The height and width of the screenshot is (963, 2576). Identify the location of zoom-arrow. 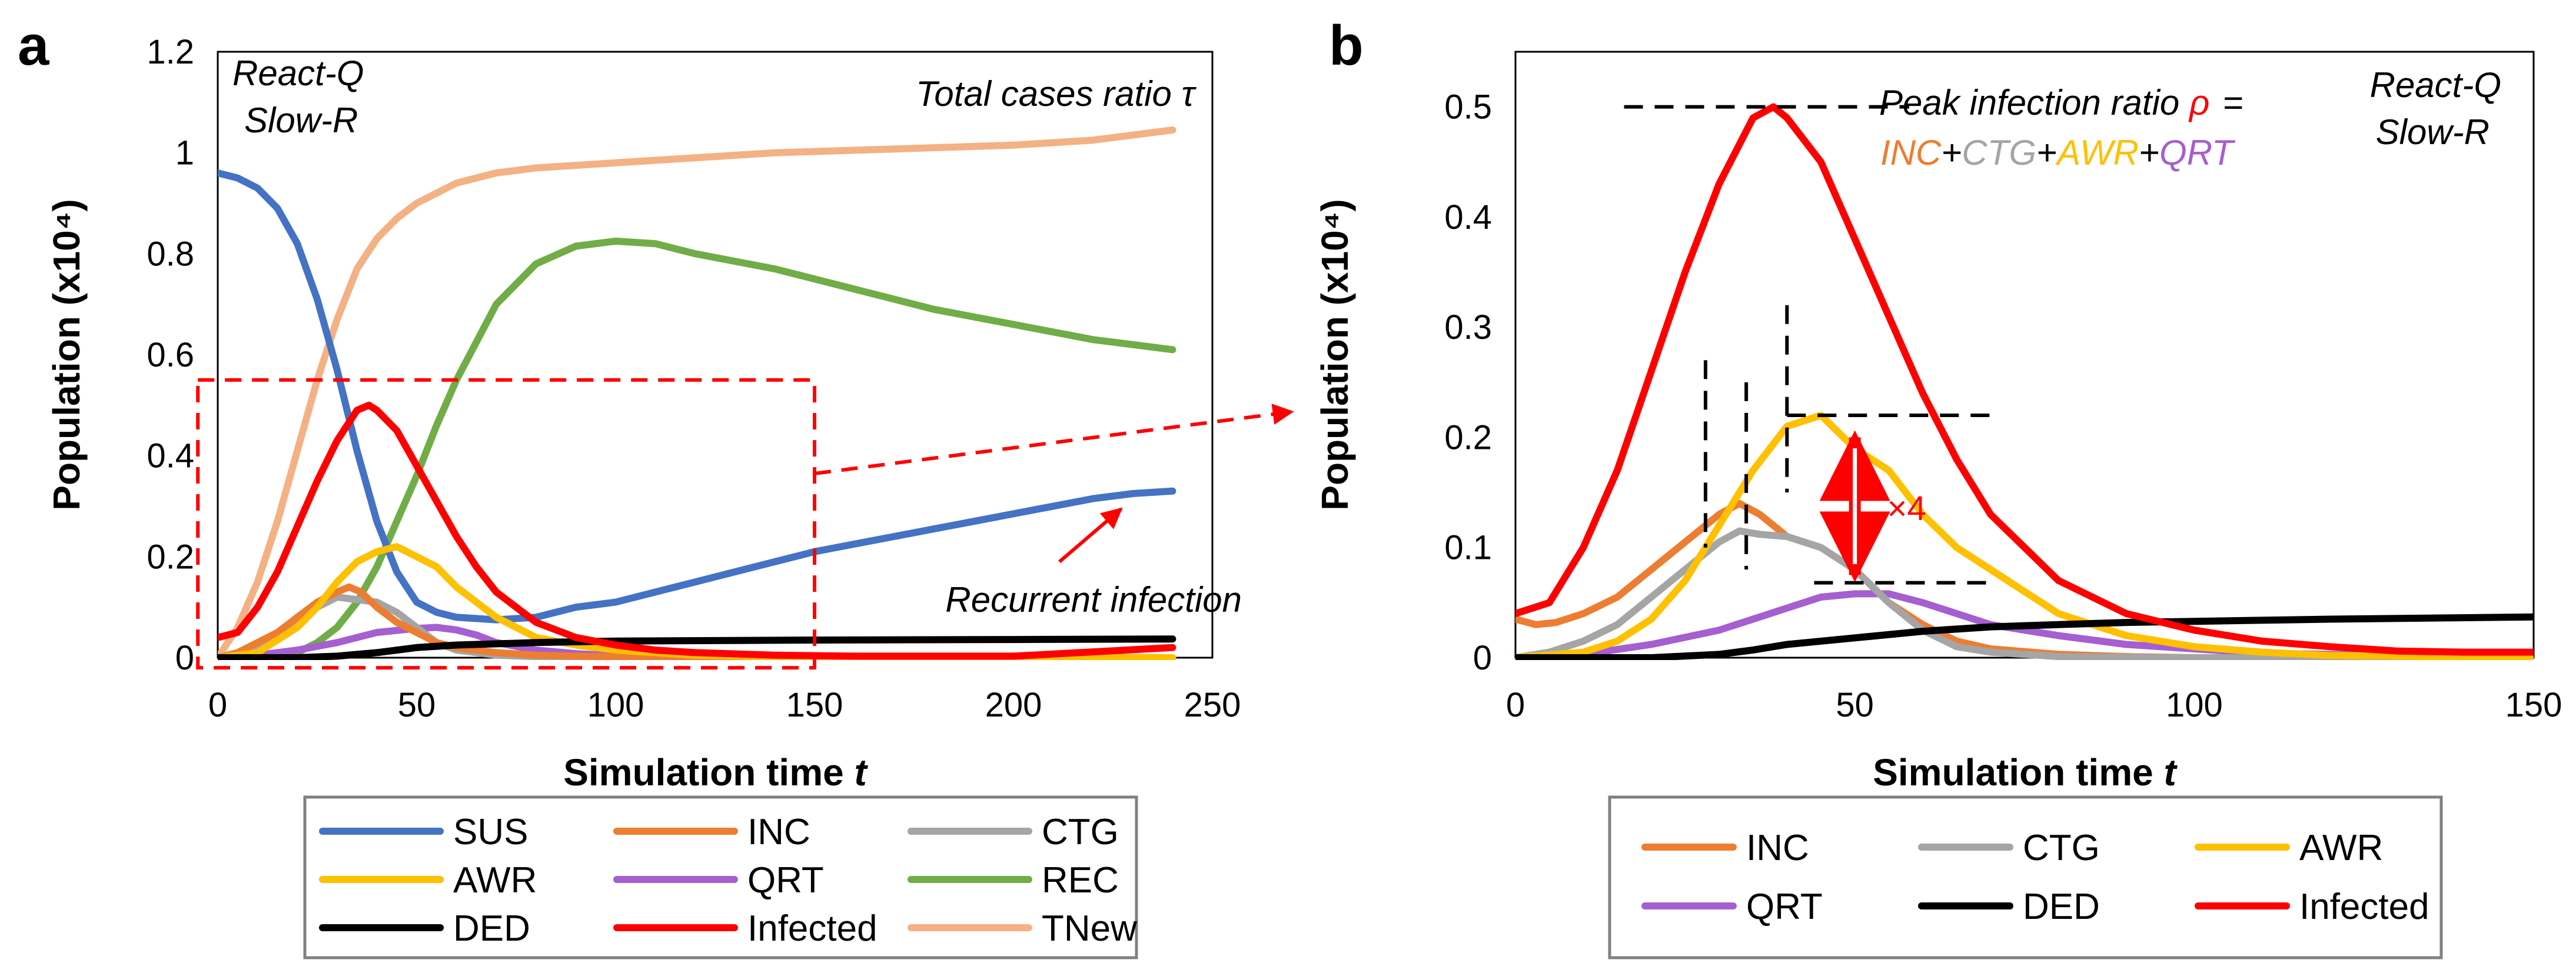
(1054, 440).